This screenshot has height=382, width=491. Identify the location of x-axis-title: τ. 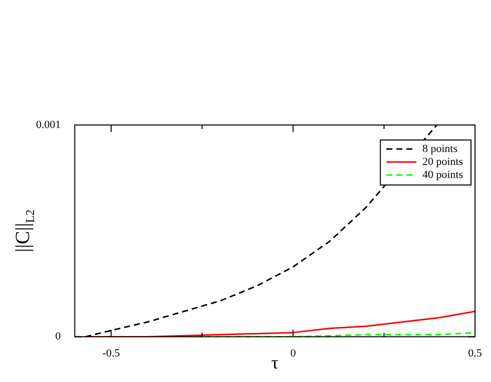
(274, 362).